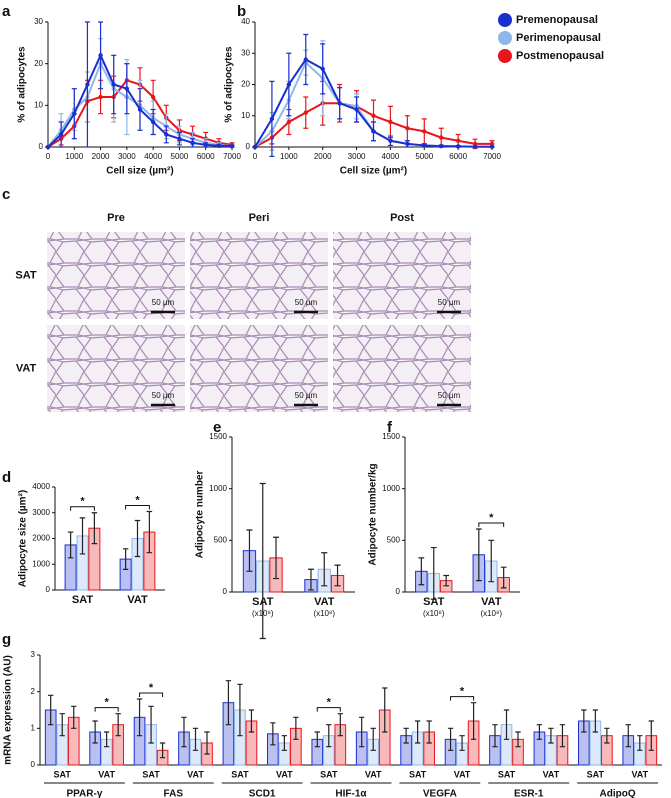  Describe the element at coordinates (221, 539) in the screenshot. I see `y-tick-label: 500` at that location.